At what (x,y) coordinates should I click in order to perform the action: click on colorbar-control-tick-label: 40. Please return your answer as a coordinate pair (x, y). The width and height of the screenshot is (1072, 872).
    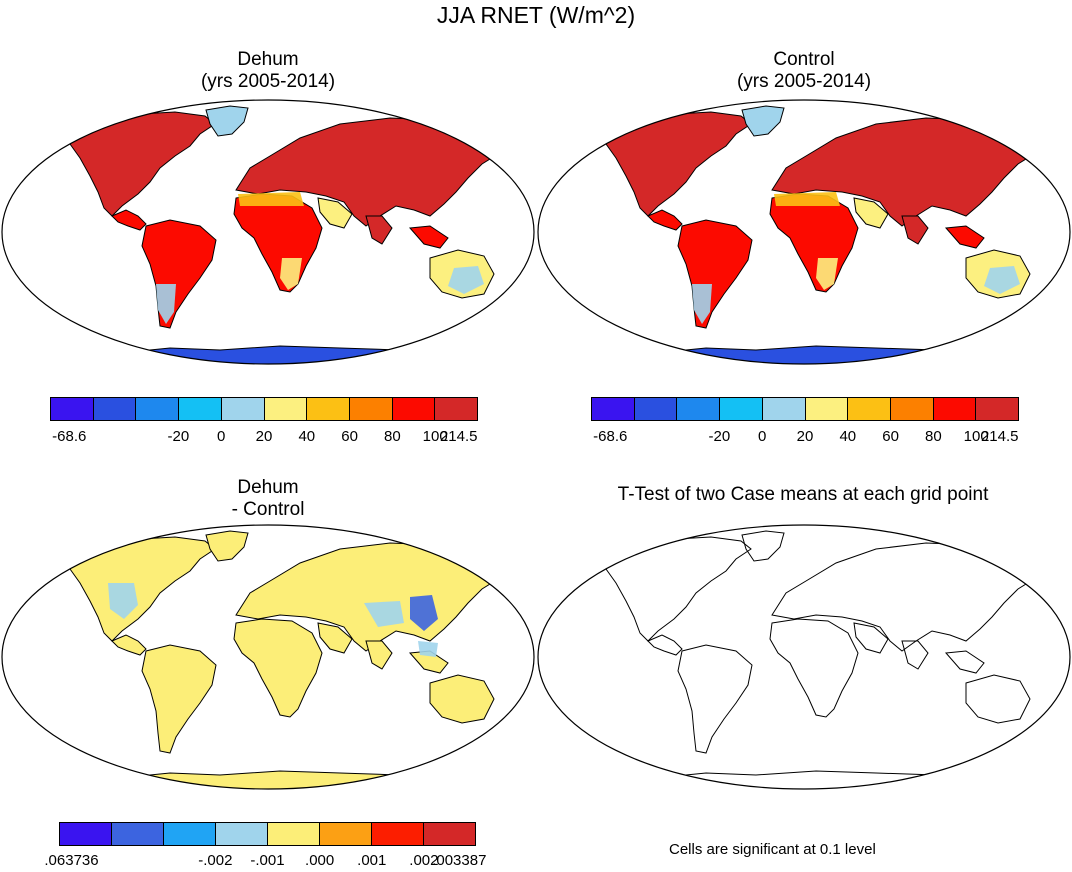
    Looking at the image, I should click on (848, 436).